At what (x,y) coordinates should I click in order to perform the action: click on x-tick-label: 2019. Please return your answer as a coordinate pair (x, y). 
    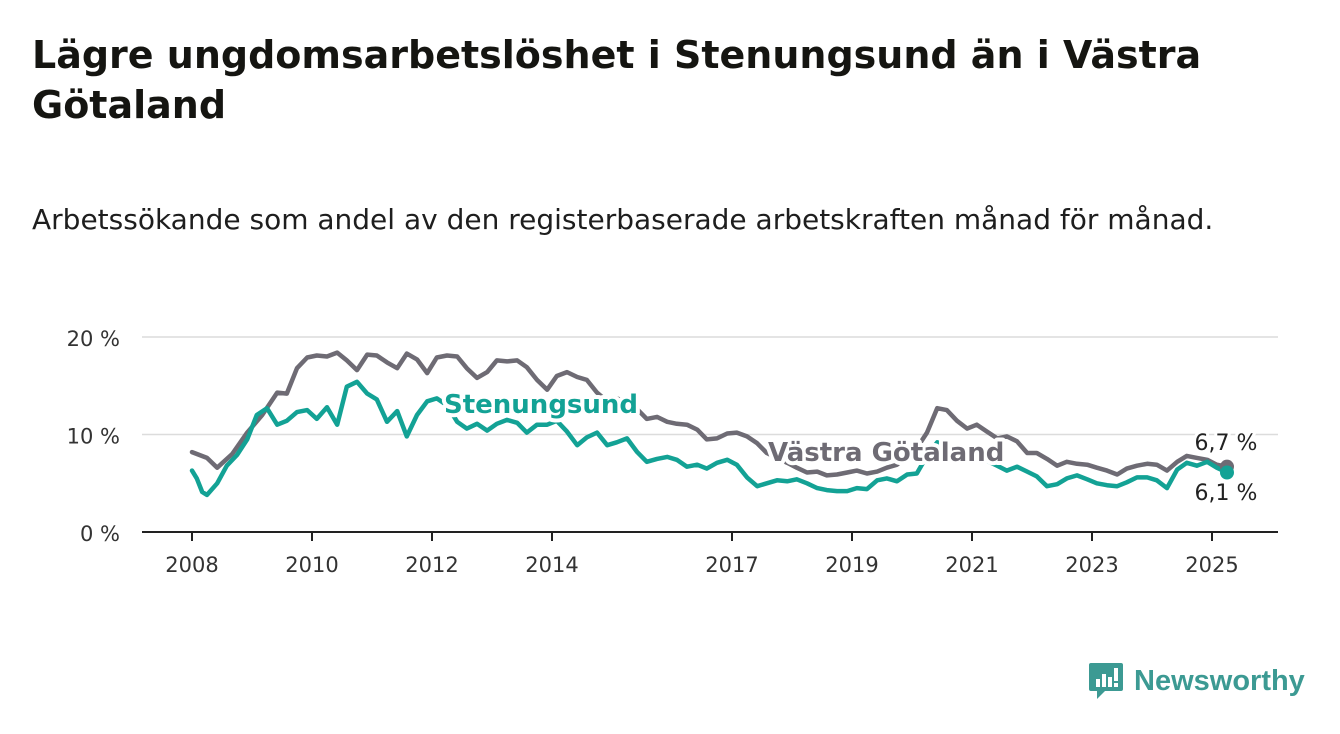
    Looking at the image, I should click on (851, 565).